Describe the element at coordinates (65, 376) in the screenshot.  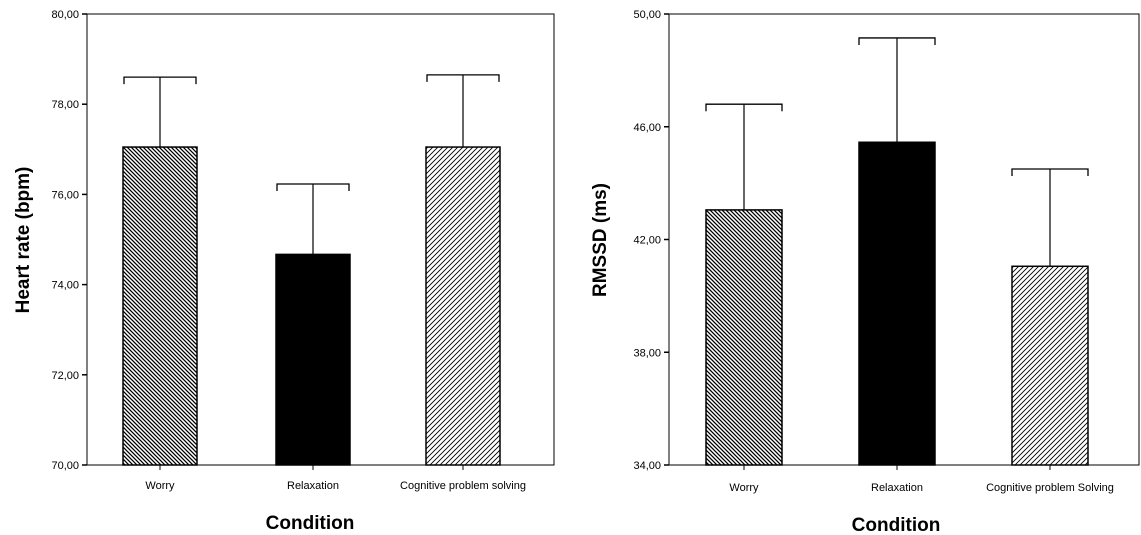
I see `y-tick-label: 72,00` at that location.